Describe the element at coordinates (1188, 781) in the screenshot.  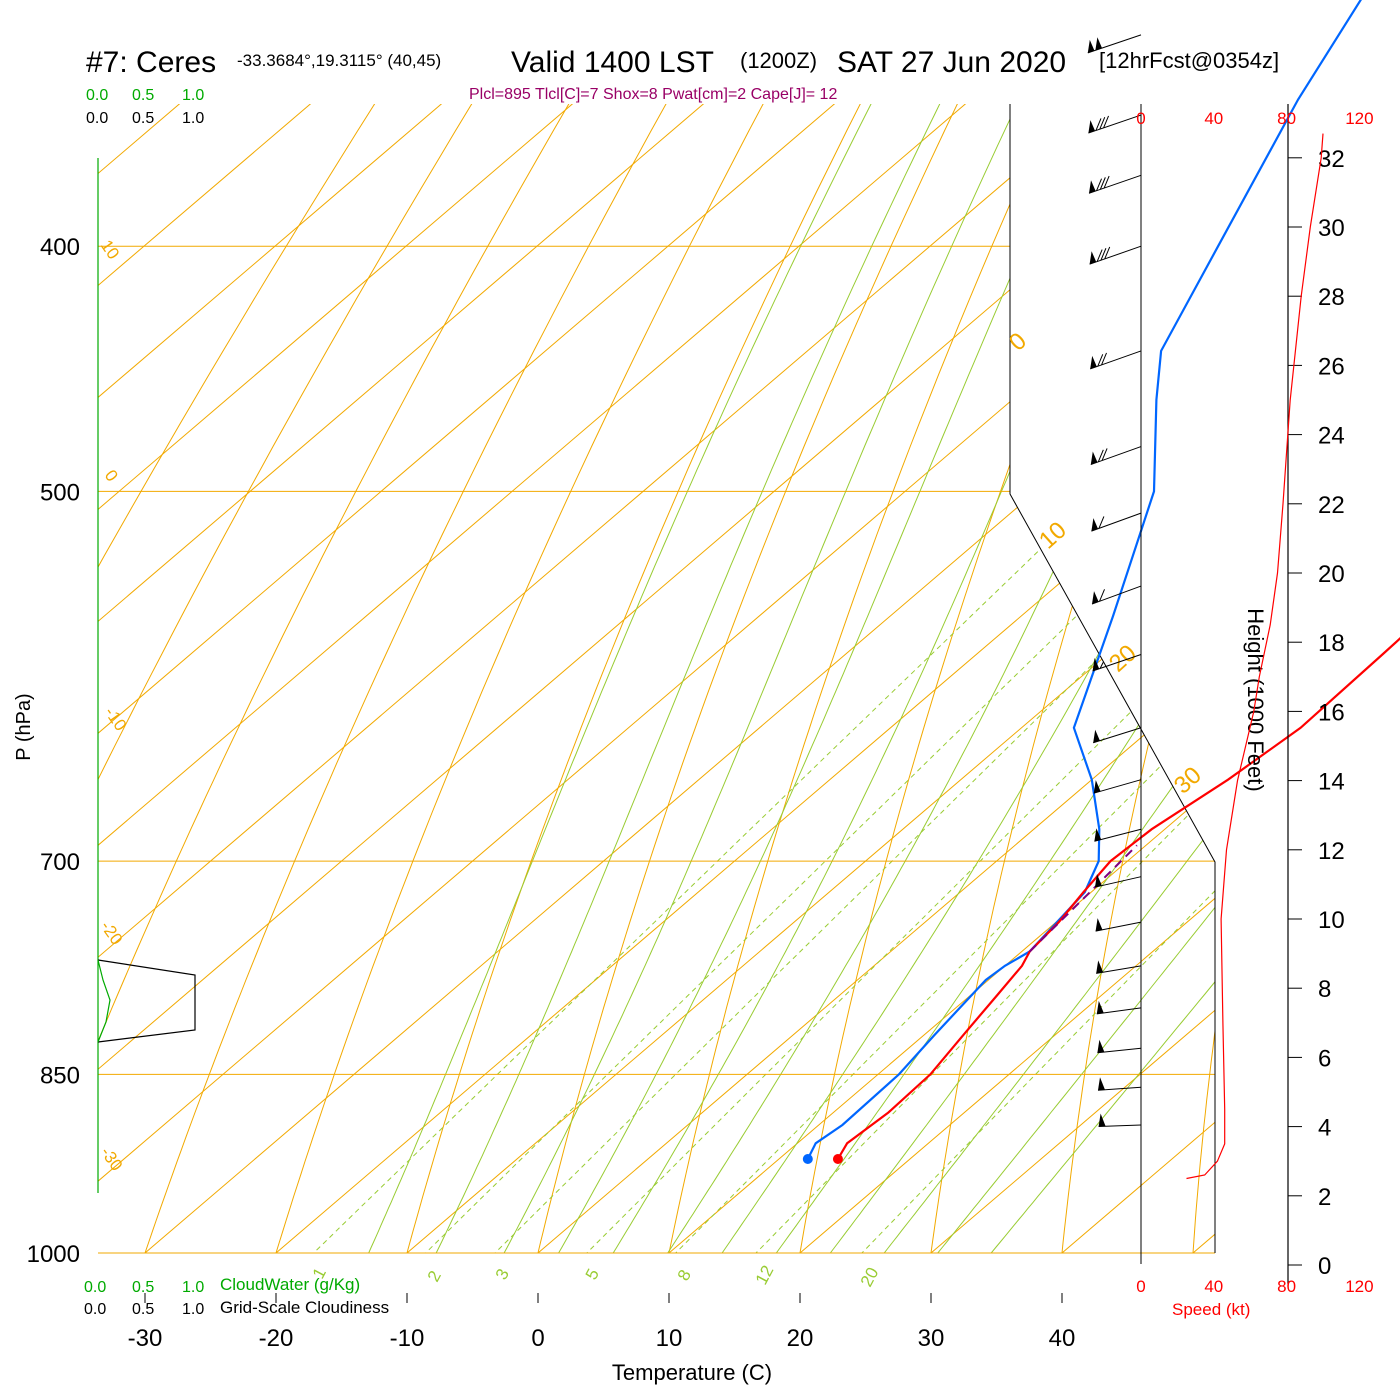
I see `isotherm-label: 30` at that location.